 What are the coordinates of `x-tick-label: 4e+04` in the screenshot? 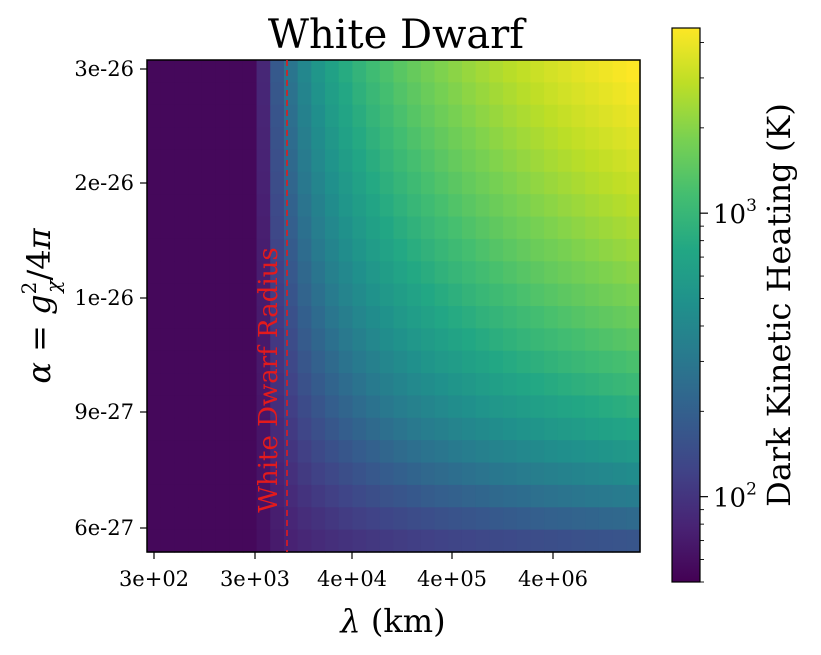 It's located at (352, 579).